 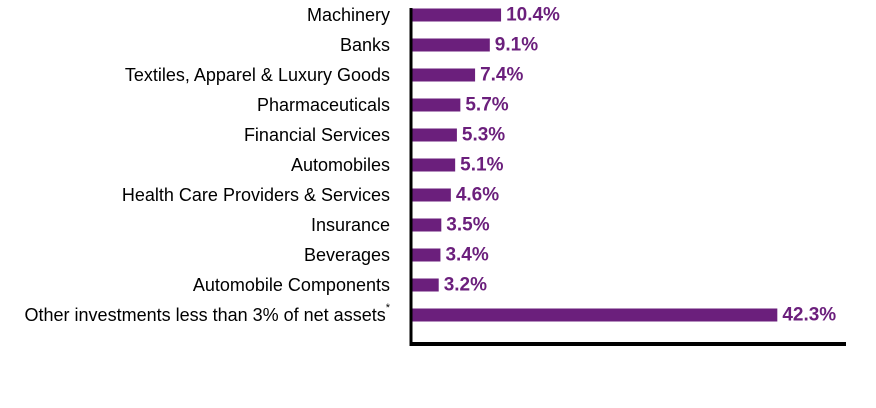 What do you see at coordinates (350, 225) in the screenshot?
I see `category-label: Insurance` at bounding box center [350, 225].